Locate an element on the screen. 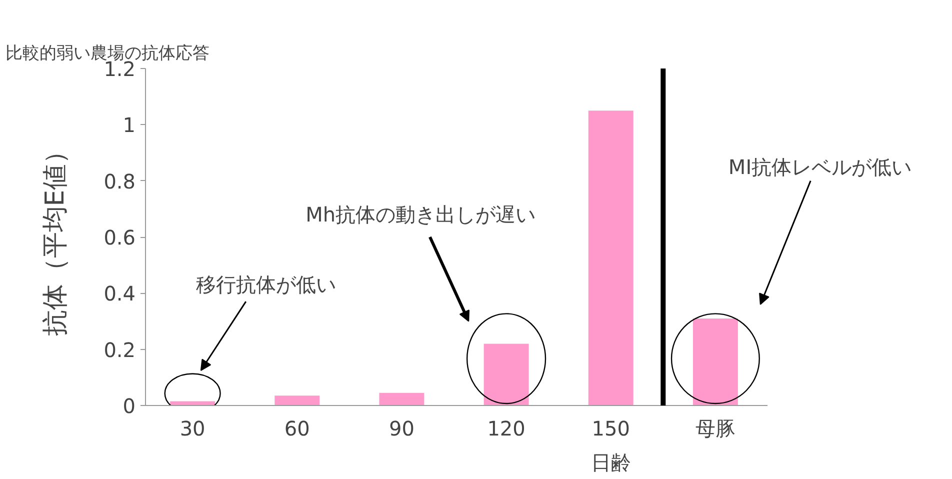  y-tick-label: 1 is located at coordinates (129, 125).